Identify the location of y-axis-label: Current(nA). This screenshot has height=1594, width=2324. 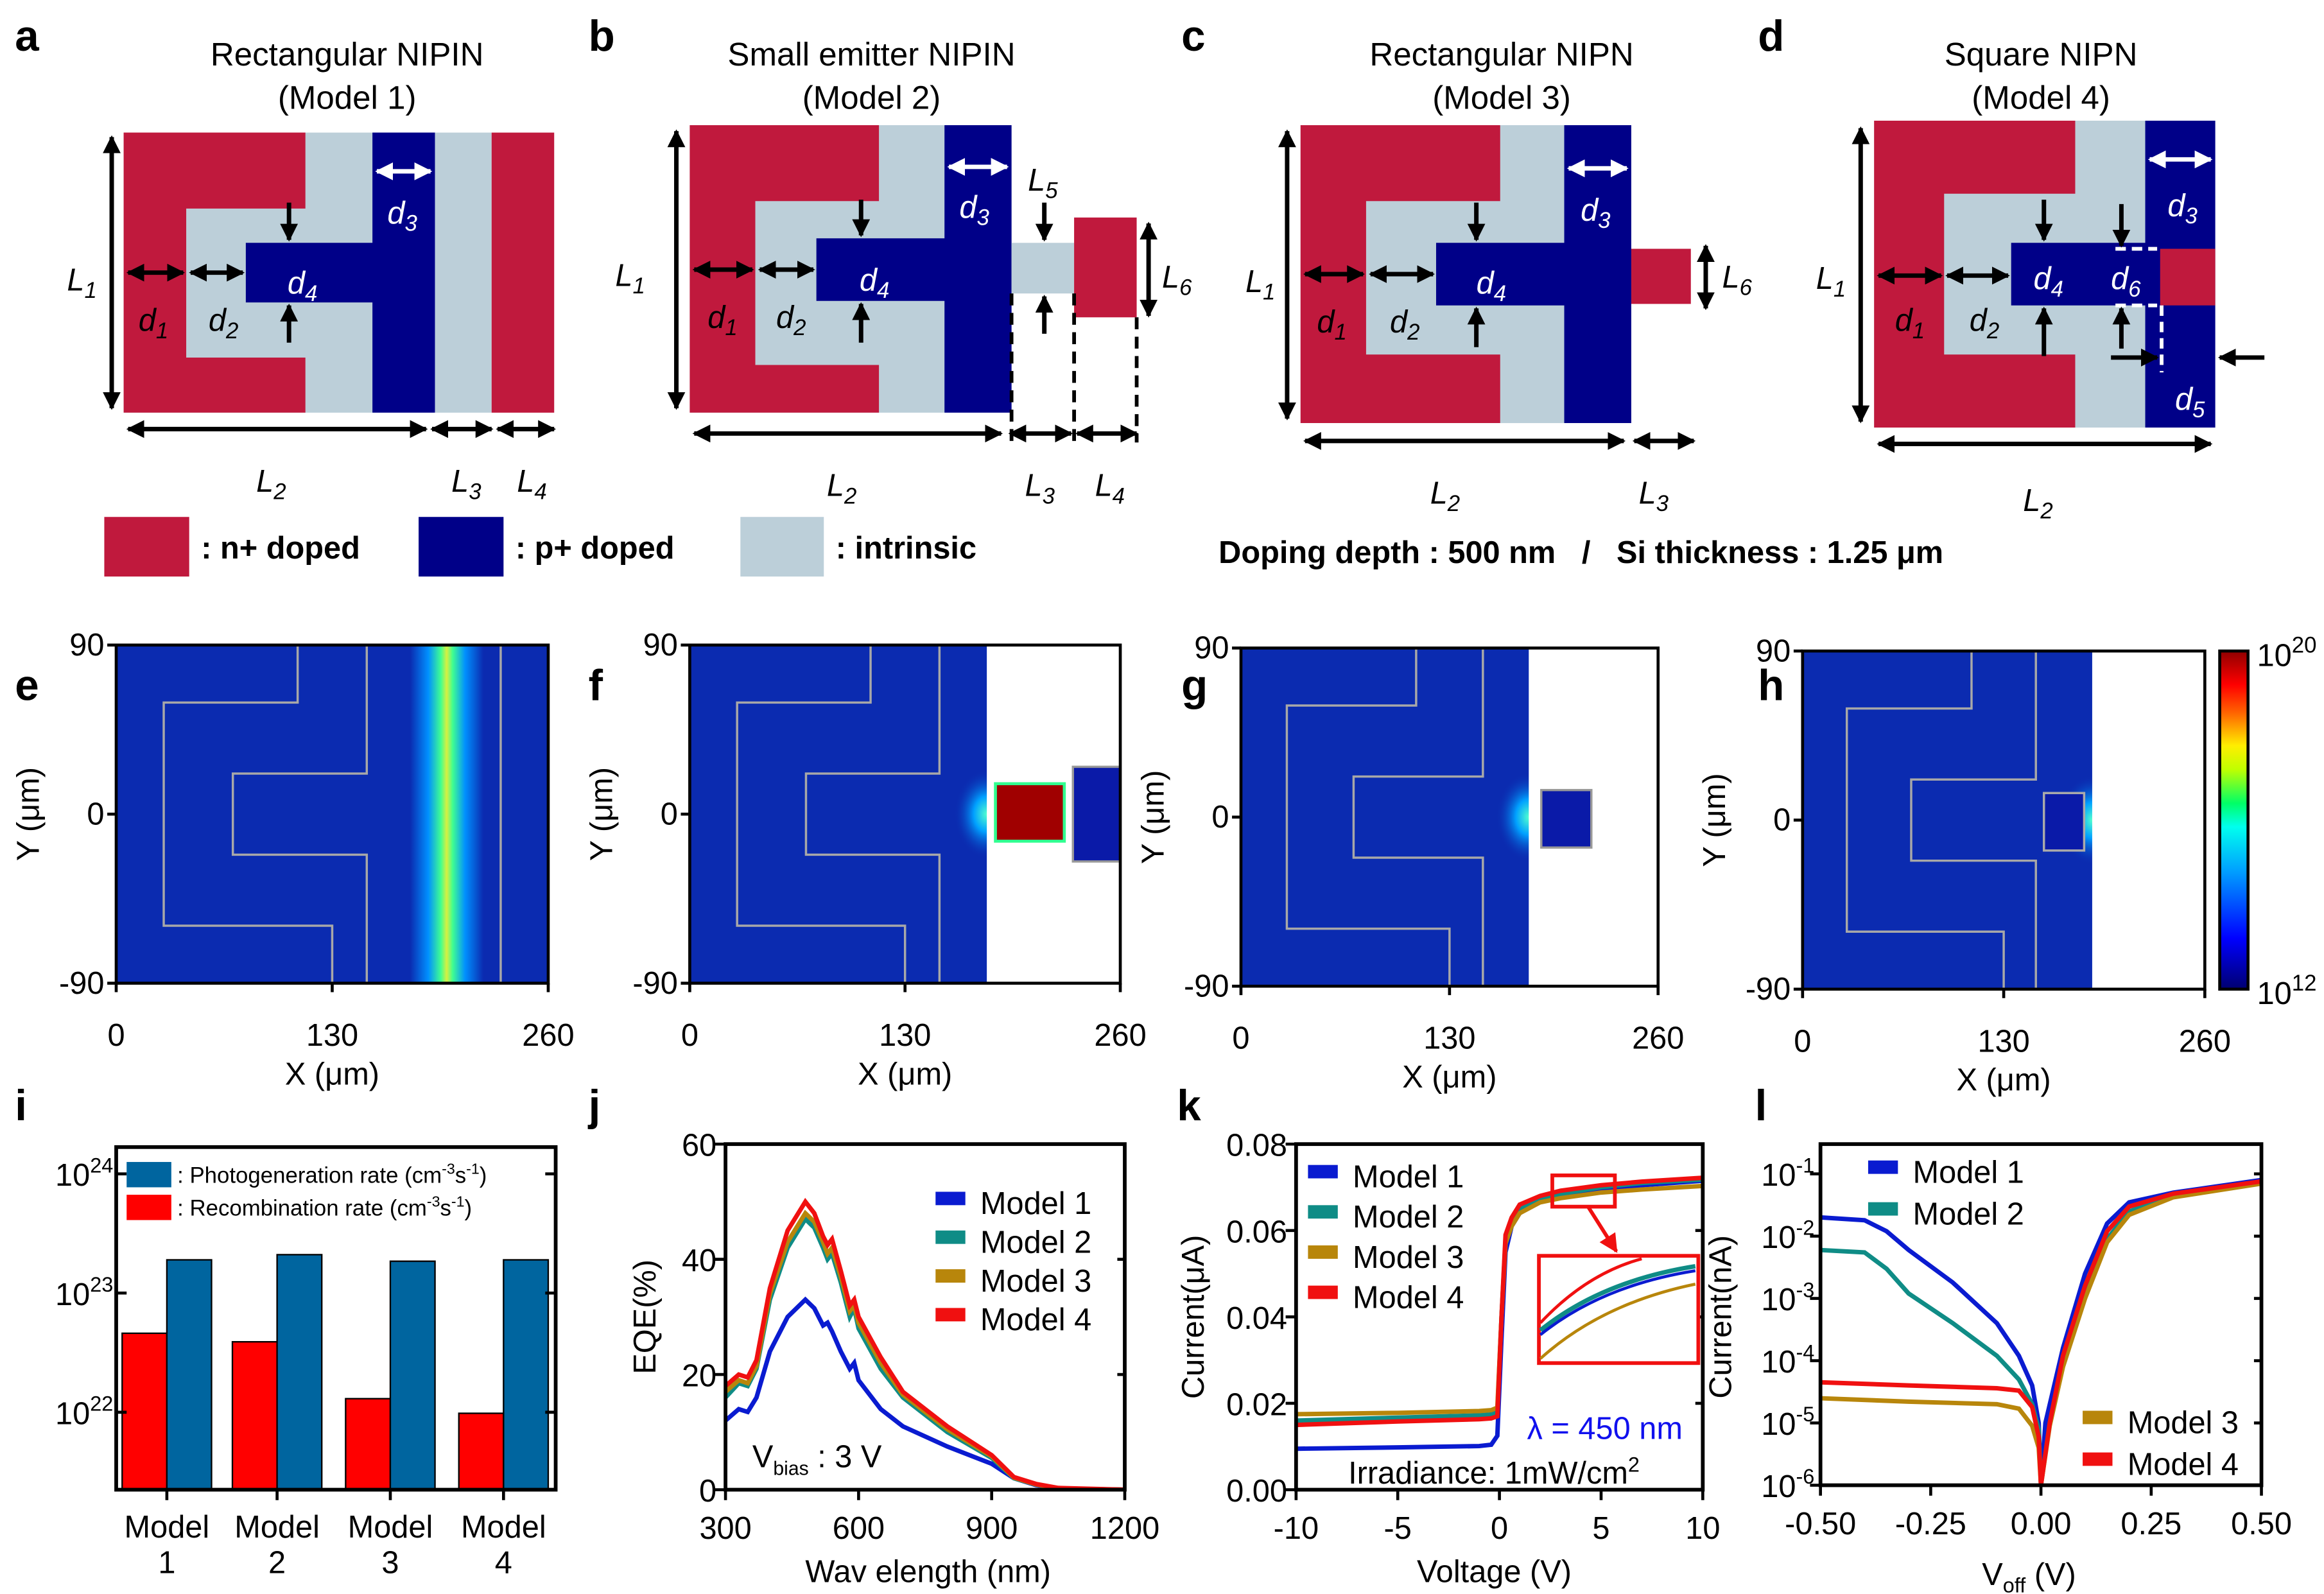
(1721, 1317).